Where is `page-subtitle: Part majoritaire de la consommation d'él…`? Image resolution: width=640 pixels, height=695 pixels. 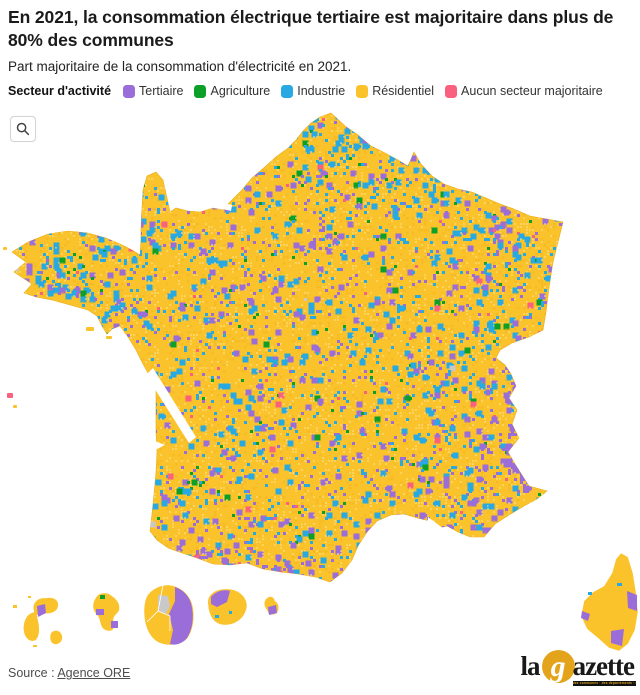
page-subtitle: Part majoritaire de la consommation d'él… is located at coordinates (180, 67).